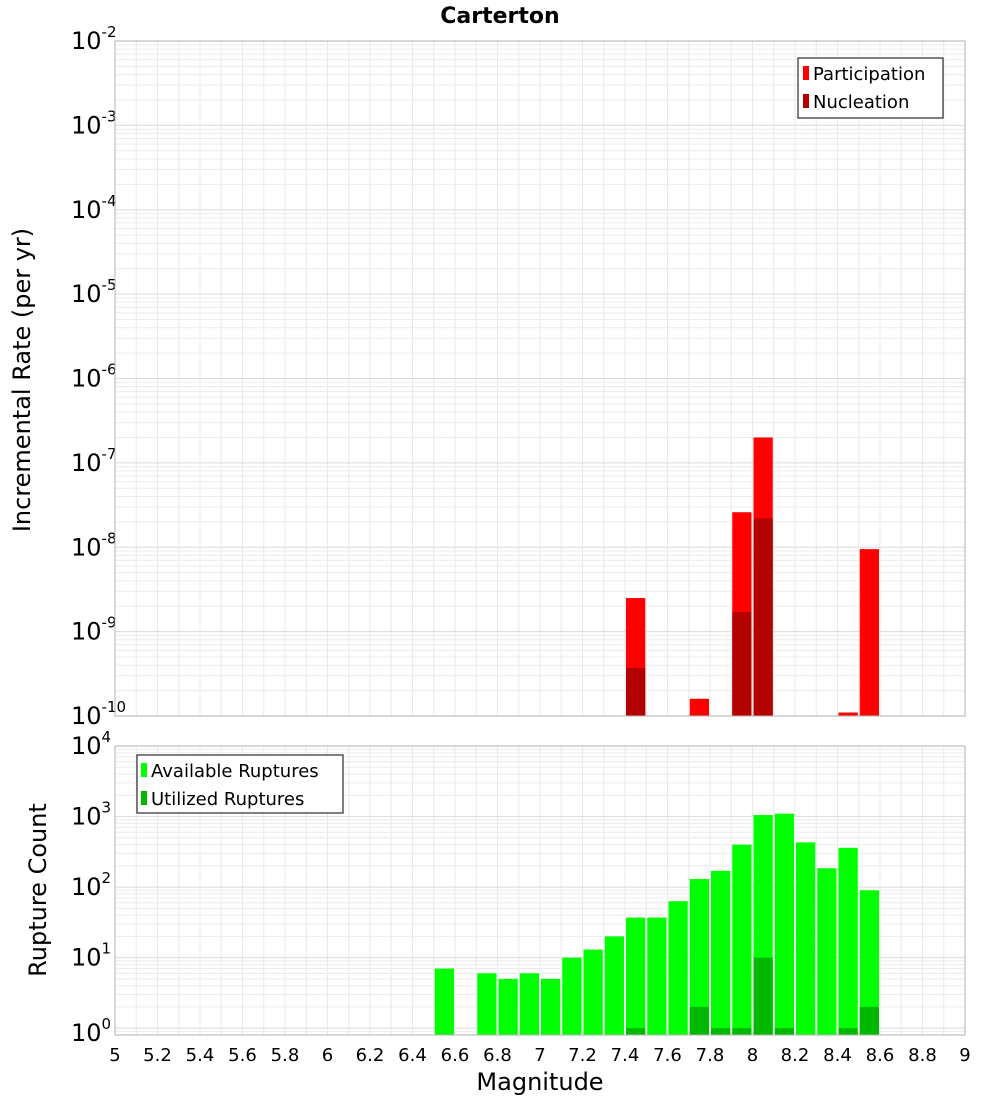  I want to click on x-tick-label: 8.2, so click(795, 1055).